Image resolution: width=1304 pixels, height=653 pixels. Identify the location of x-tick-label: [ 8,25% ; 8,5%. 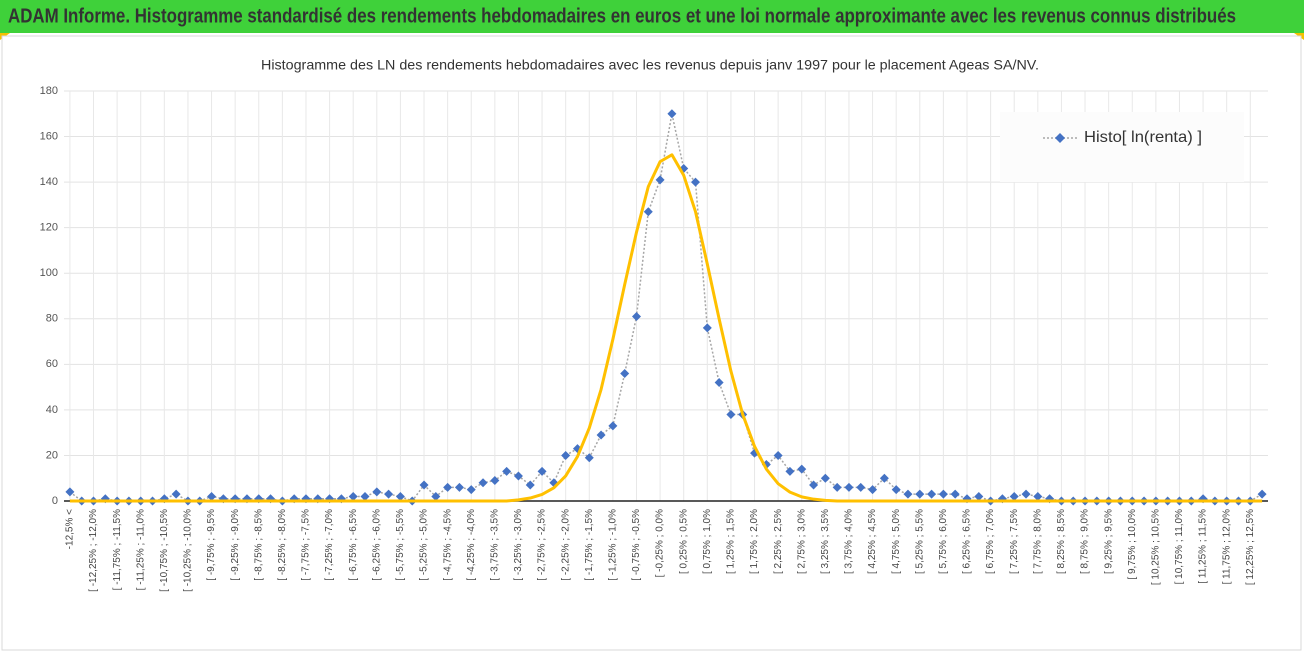
(1061, 541).